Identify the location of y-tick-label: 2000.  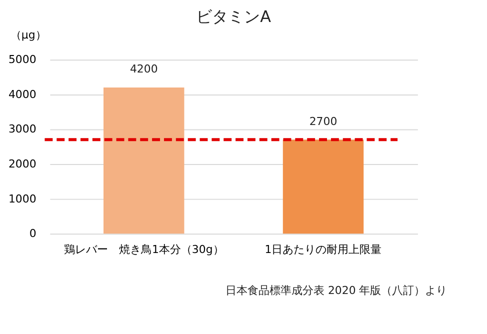
(22, 164).